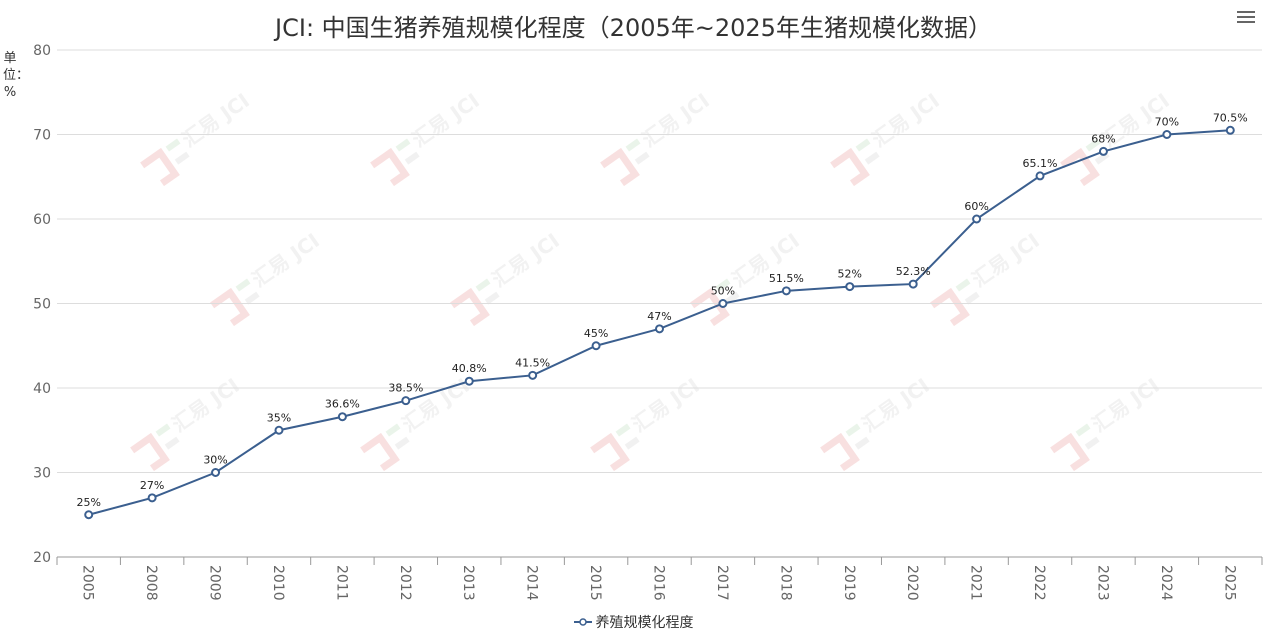 The width and height of the screenshot is (1267, 639). Describe the element at coordinates (215, 583) in the screenshot. I see `x-tick-label: 2009` at that location.